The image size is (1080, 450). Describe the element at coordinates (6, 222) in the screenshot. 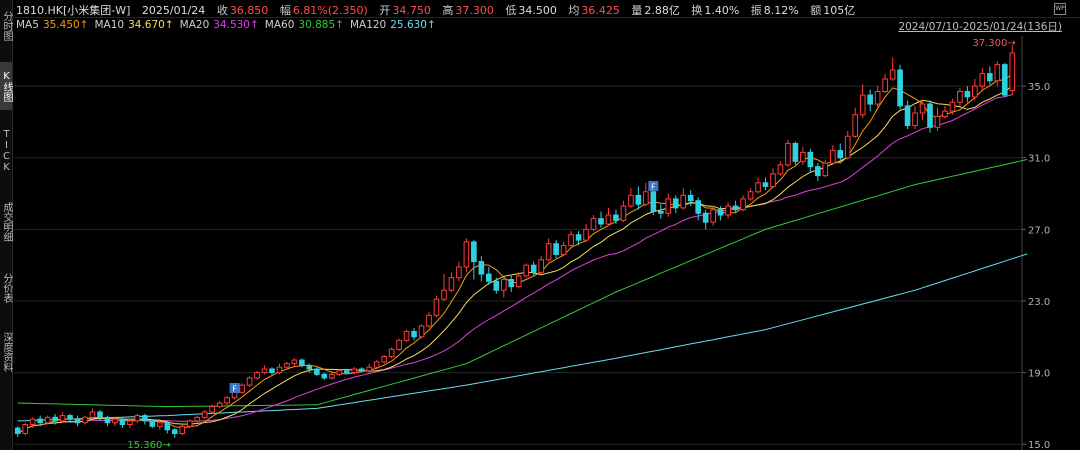

I see `sidebar-tab-3: 成交明细` at that location.